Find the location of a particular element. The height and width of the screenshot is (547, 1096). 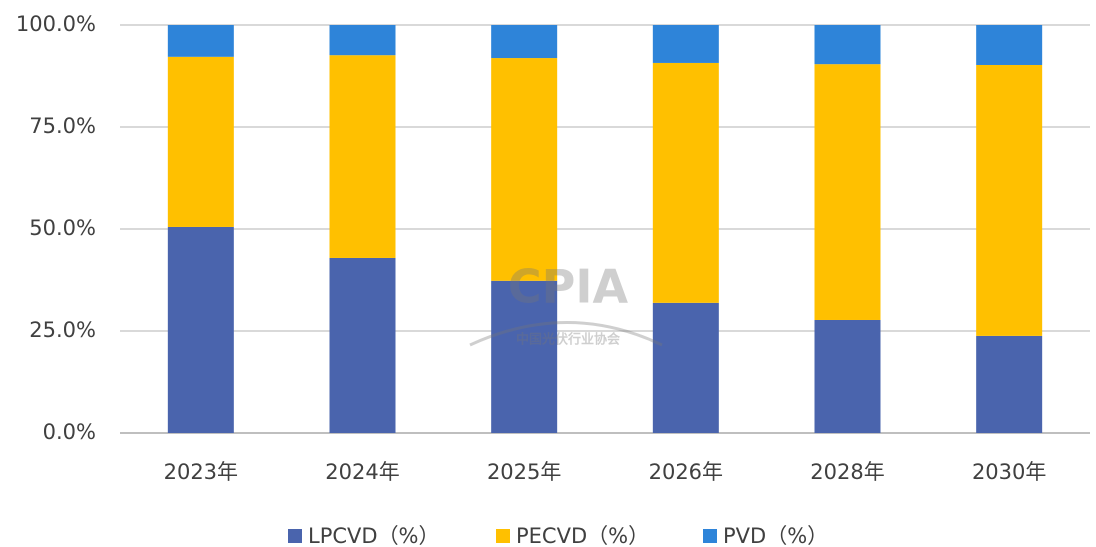

watermark: CPIA 中国光伏行业协会 is located at coordinates (566, 304).